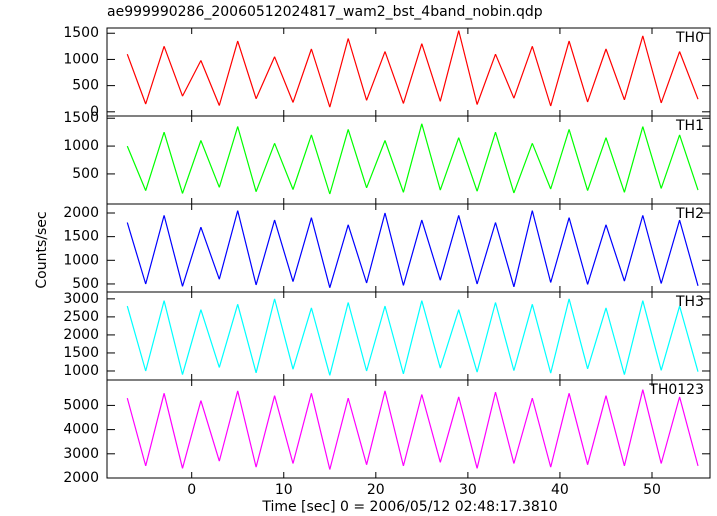 The image size is (717, 516). I want to click on series-label: TH0123, so click(676, 390).